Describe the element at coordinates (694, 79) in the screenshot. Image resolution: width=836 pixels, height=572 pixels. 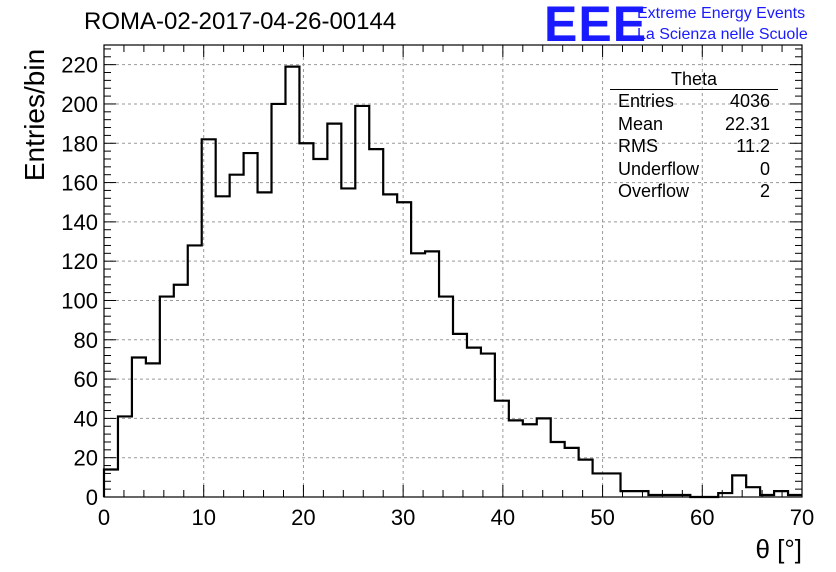
I see `stats-title: Theta` at that location.